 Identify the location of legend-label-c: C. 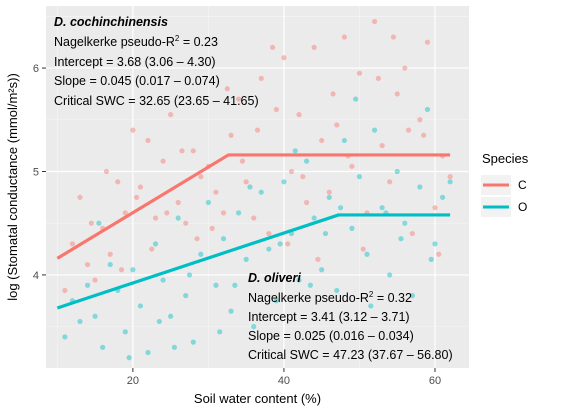
(522, 185).